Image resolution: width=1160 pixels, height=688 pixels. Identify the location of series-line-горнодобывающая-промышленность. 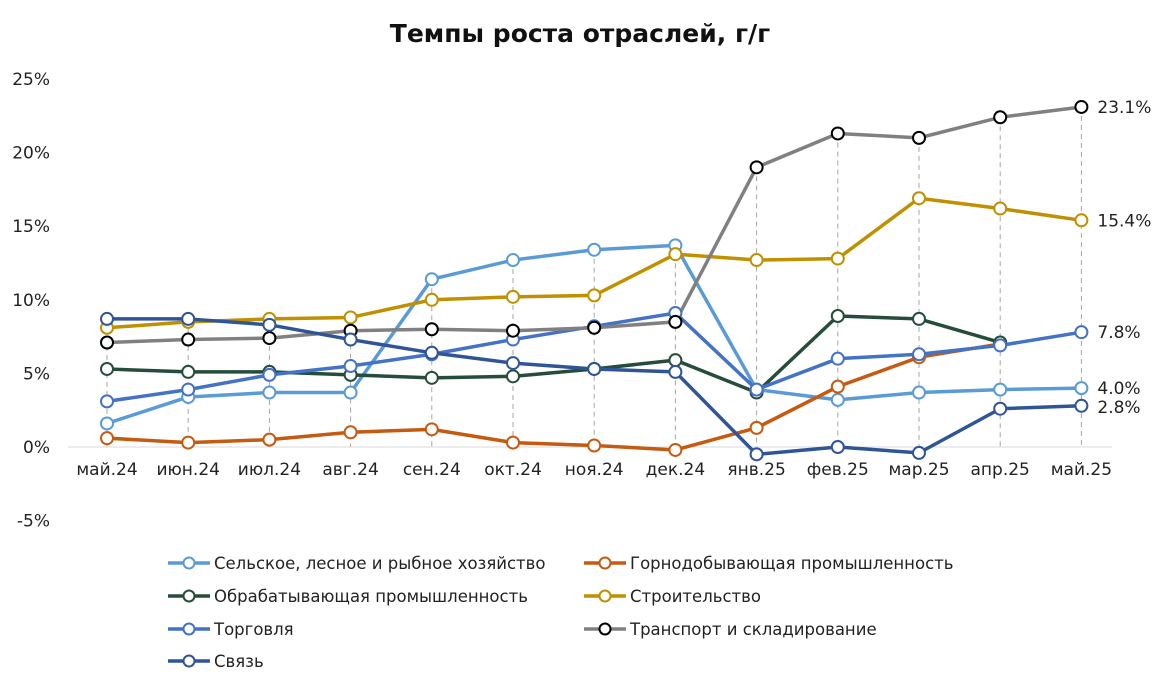
(553, 397).